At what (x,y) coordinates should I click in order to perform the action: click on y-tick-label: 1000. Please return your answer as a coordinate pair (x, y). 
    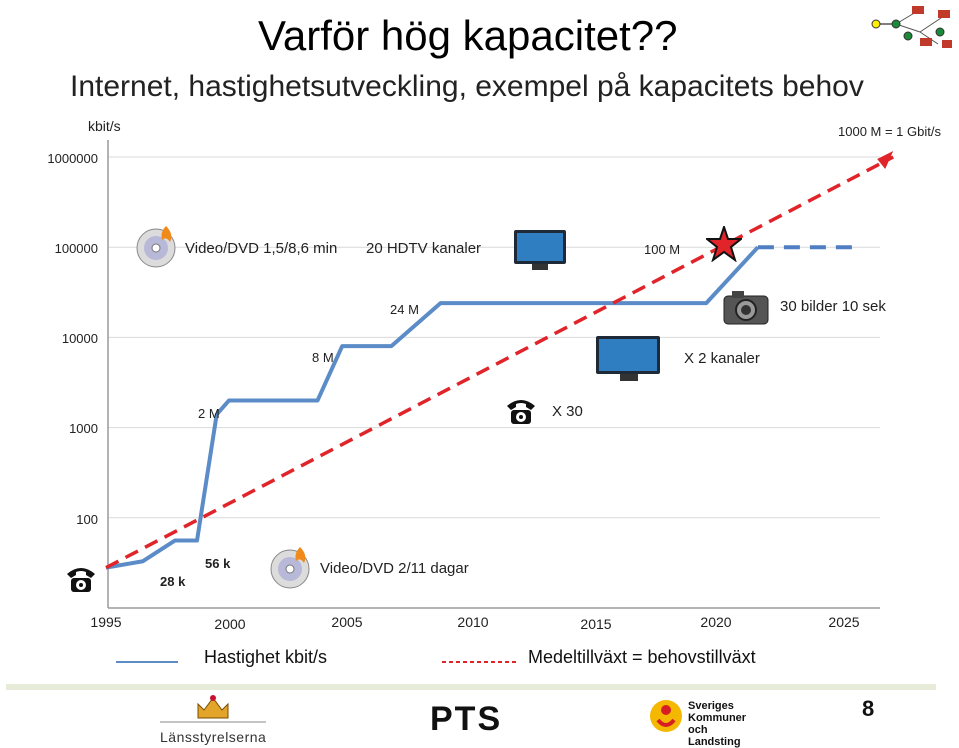
    Looking at the image, I should click on (83, 428).